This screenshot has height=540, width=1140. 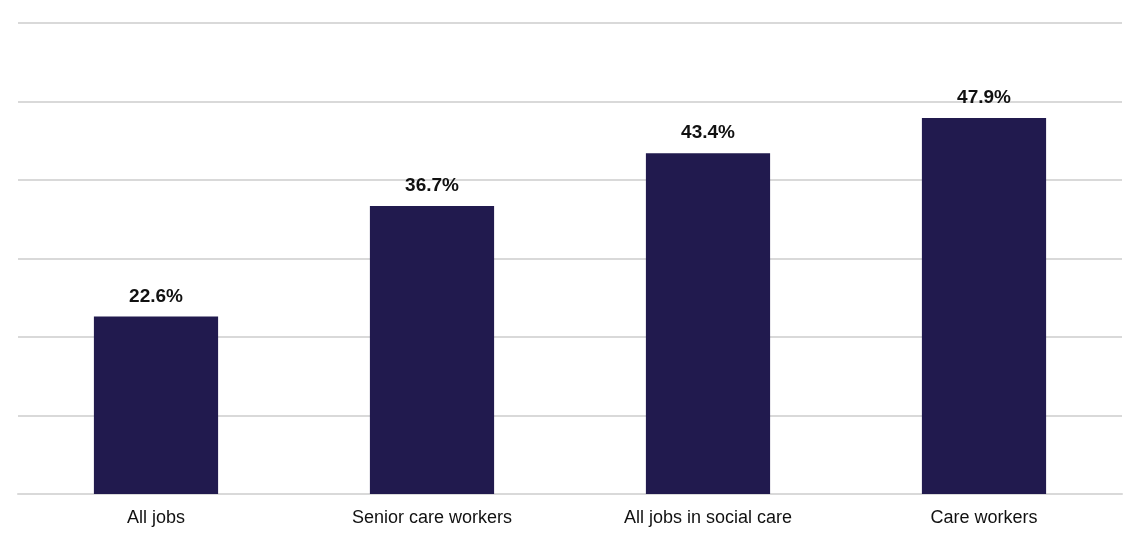 I want to click on x-tick-label: Senior care workers, so click(x=432, y=517).